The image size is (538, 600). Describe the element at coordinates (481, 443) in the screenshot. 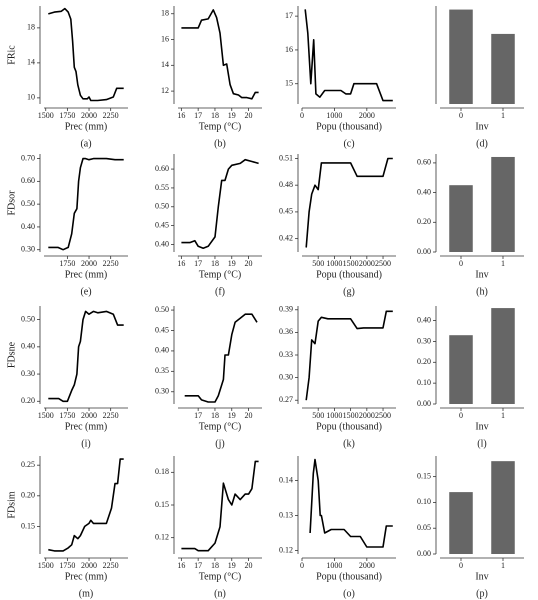

I see `panel-caption: (l)` at that location.